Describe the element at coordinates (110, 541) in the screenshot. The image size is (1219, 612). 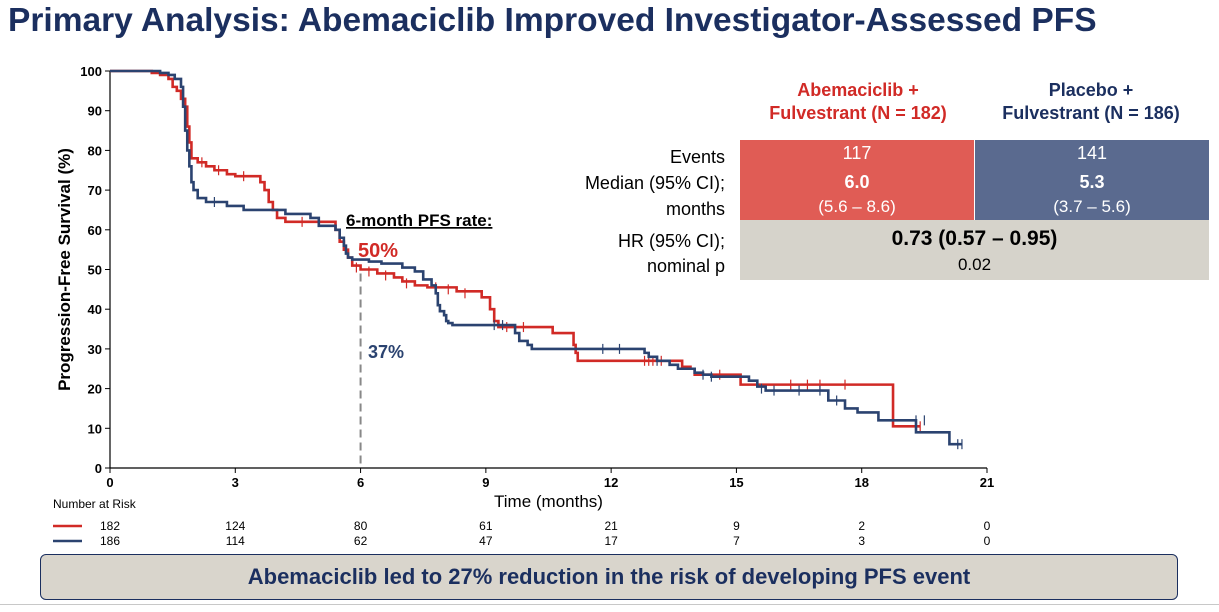
I see `risk-count: 186` at that location.